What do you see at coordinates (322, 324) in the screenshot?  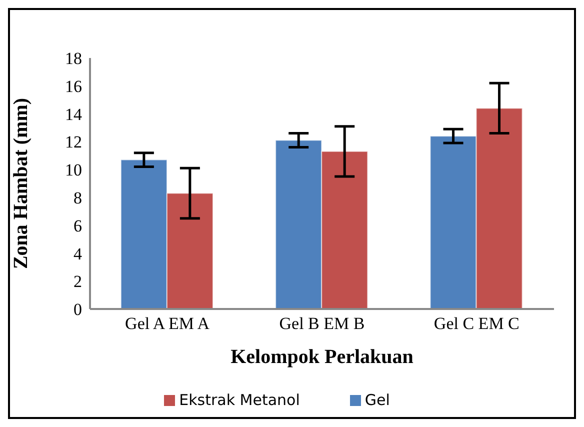 I see `x-tick-label: Gel B EM B` at bounding box center [322, 324].